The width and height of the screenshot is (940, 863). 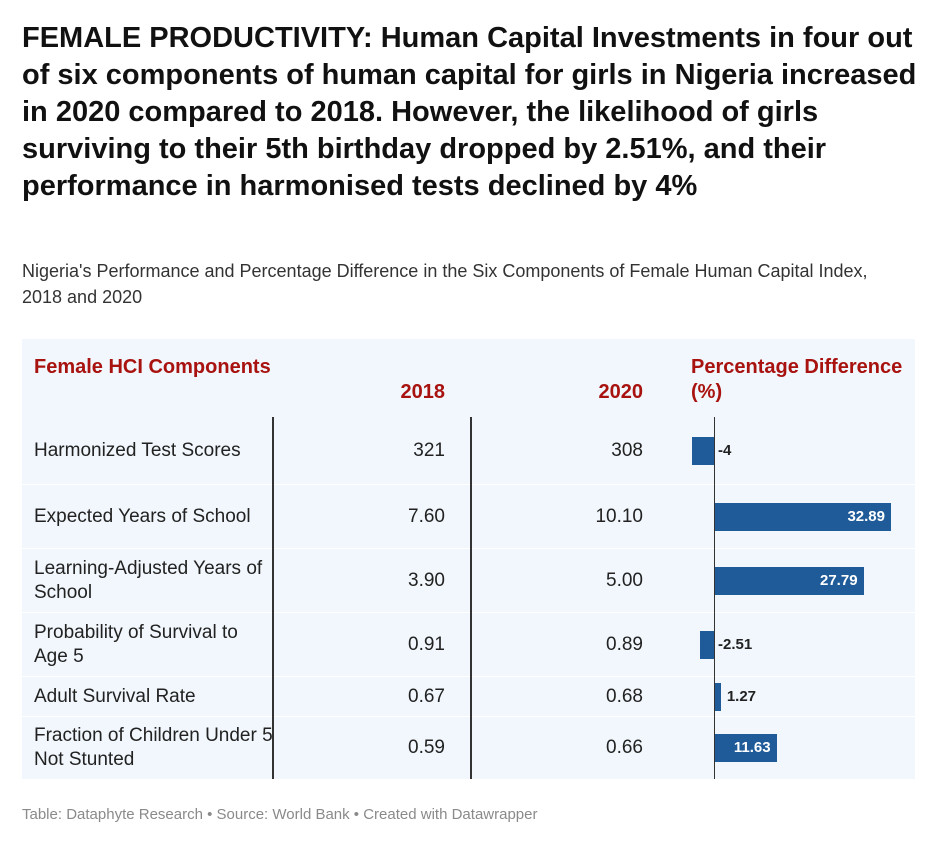 I want to click on percentage-bar-label: 11.63, so click(x=752, y=747).